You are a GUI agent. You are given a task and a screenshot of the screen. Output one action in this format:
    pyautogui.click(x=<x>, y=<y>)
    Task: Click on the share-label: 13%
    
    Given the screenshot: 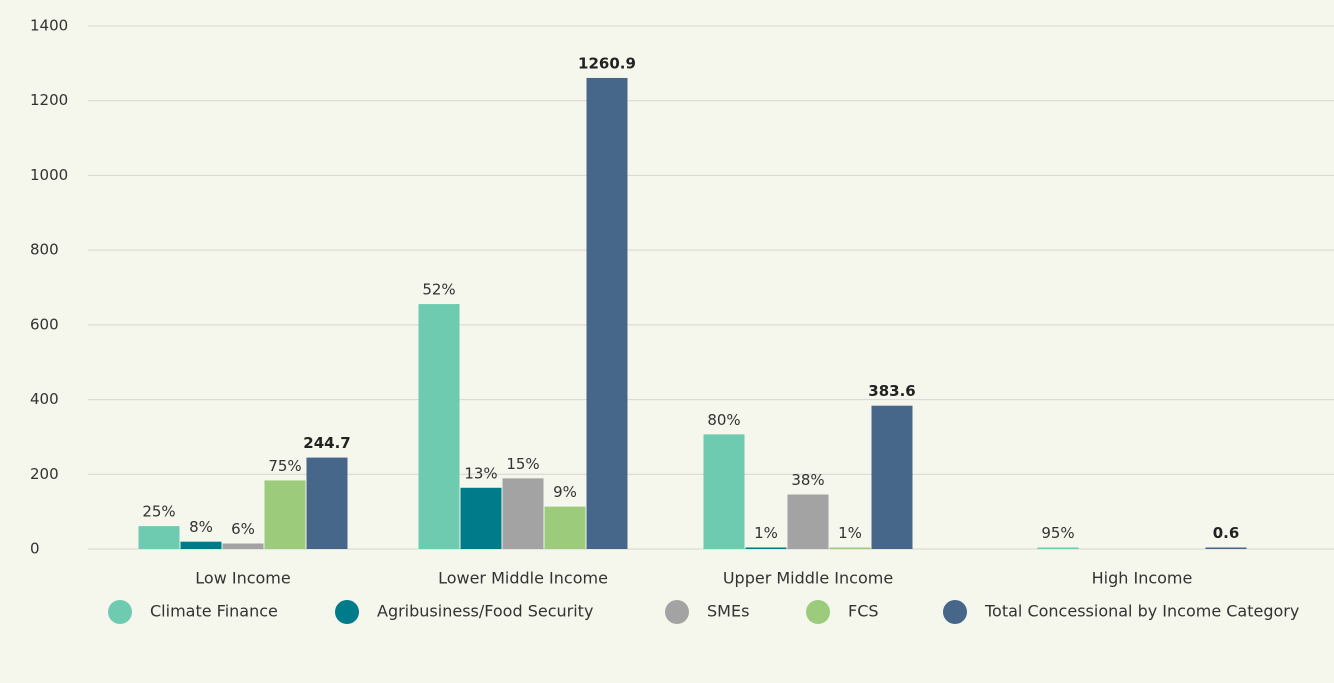 What is the action you would take?
    pyautogui.click(x=480, y=473)
    